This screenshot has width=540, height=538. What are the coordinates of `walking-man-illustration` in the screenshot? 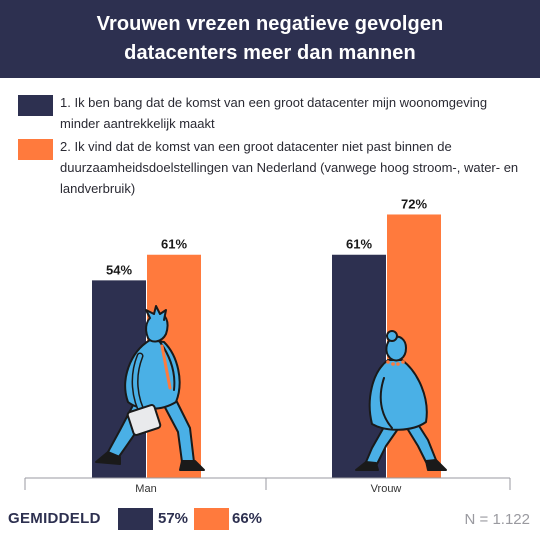 It's located at (150, 388).